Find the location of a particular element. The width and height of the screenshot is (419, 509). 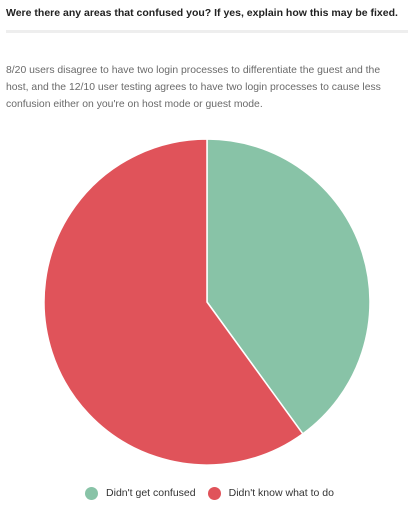

section-divider is located at coordinates (207, 31).